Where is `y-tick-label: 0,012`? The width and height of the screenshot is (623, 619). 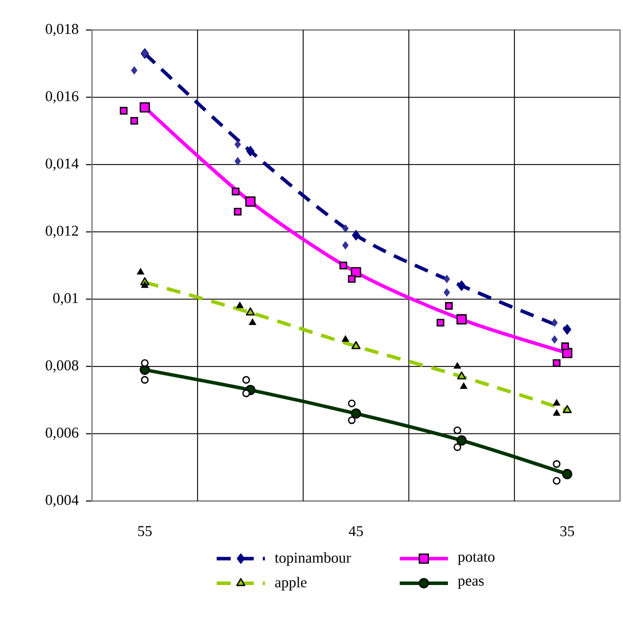 y-tick-label: 0,012 is located at coordinates (62, 232).